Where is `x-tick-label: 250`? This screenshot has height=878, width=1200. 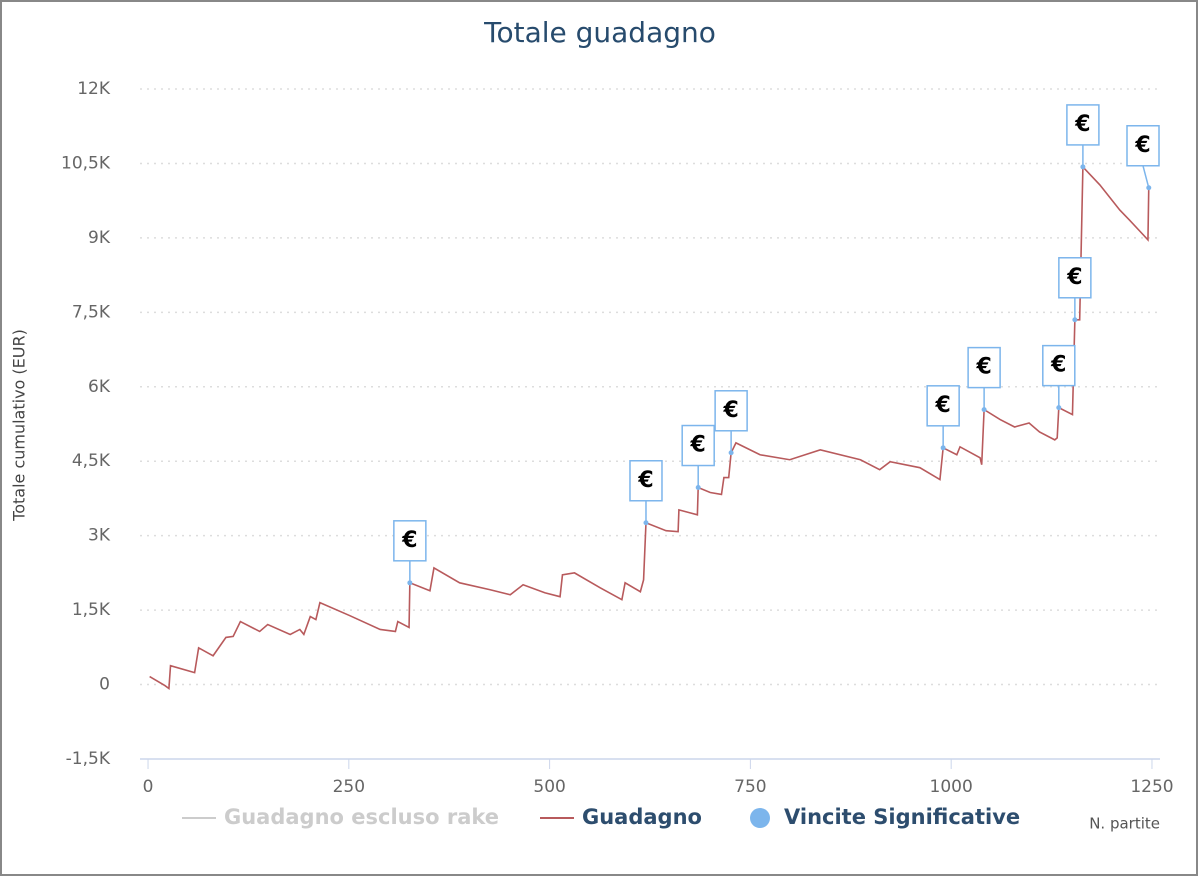 x-tick-label: 250 is located at coordinates (349, 787).